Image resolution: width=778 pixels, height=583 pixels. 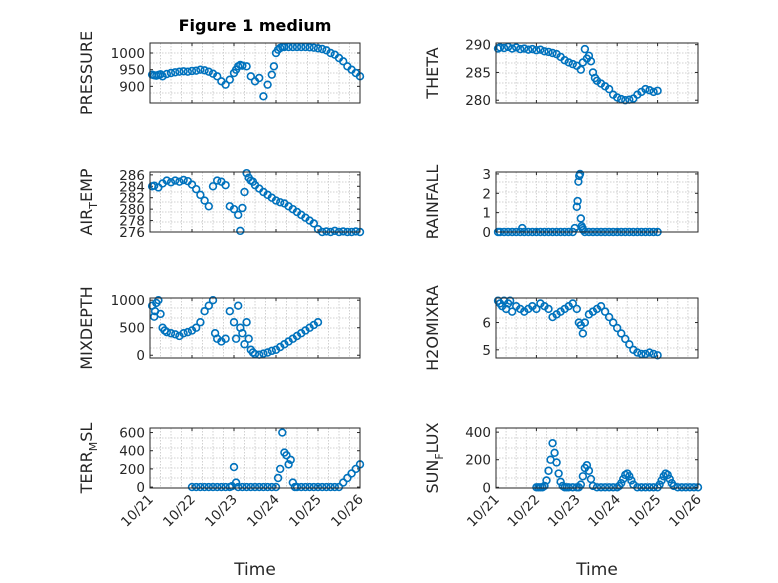 I want to click on y-tick-label: 2, so click(x=486, y=194).